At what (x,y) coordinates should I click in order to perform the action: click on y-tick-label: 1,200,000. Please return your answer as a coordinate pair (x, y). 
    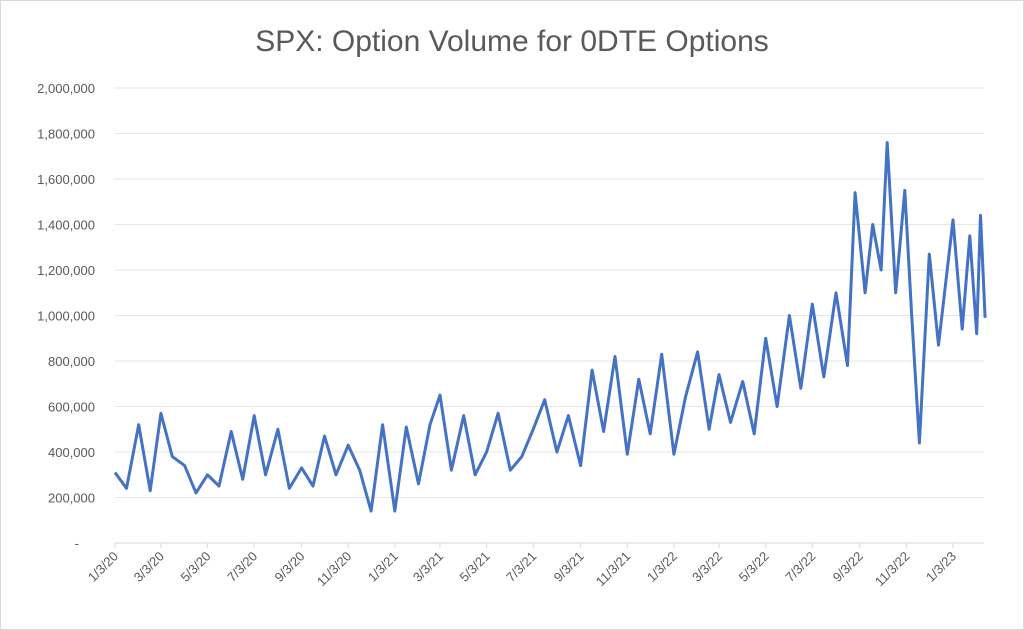
    Looking at the image, I should click on (66, 270).